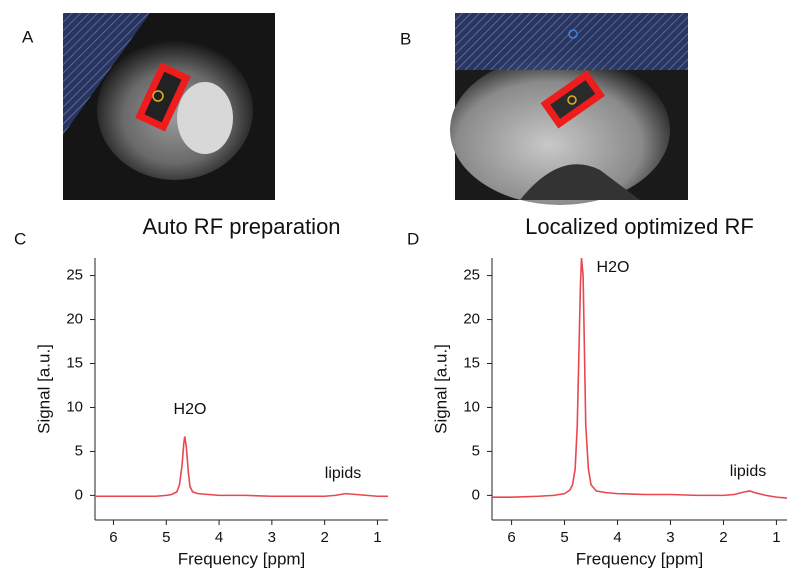 The image size is (800, 581). Describe the element at coordinates (169, 106) in the screenshot. I see `mri-image-a` at that location.